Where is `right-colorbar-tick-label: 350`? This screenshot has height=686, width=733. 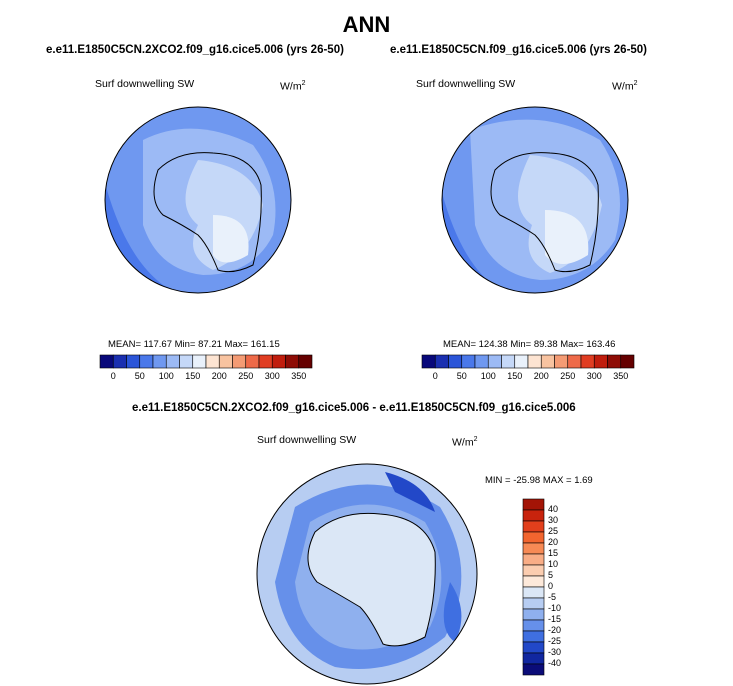
right-colorbar-tick-label: 350 is located at coordinates (621, 376).